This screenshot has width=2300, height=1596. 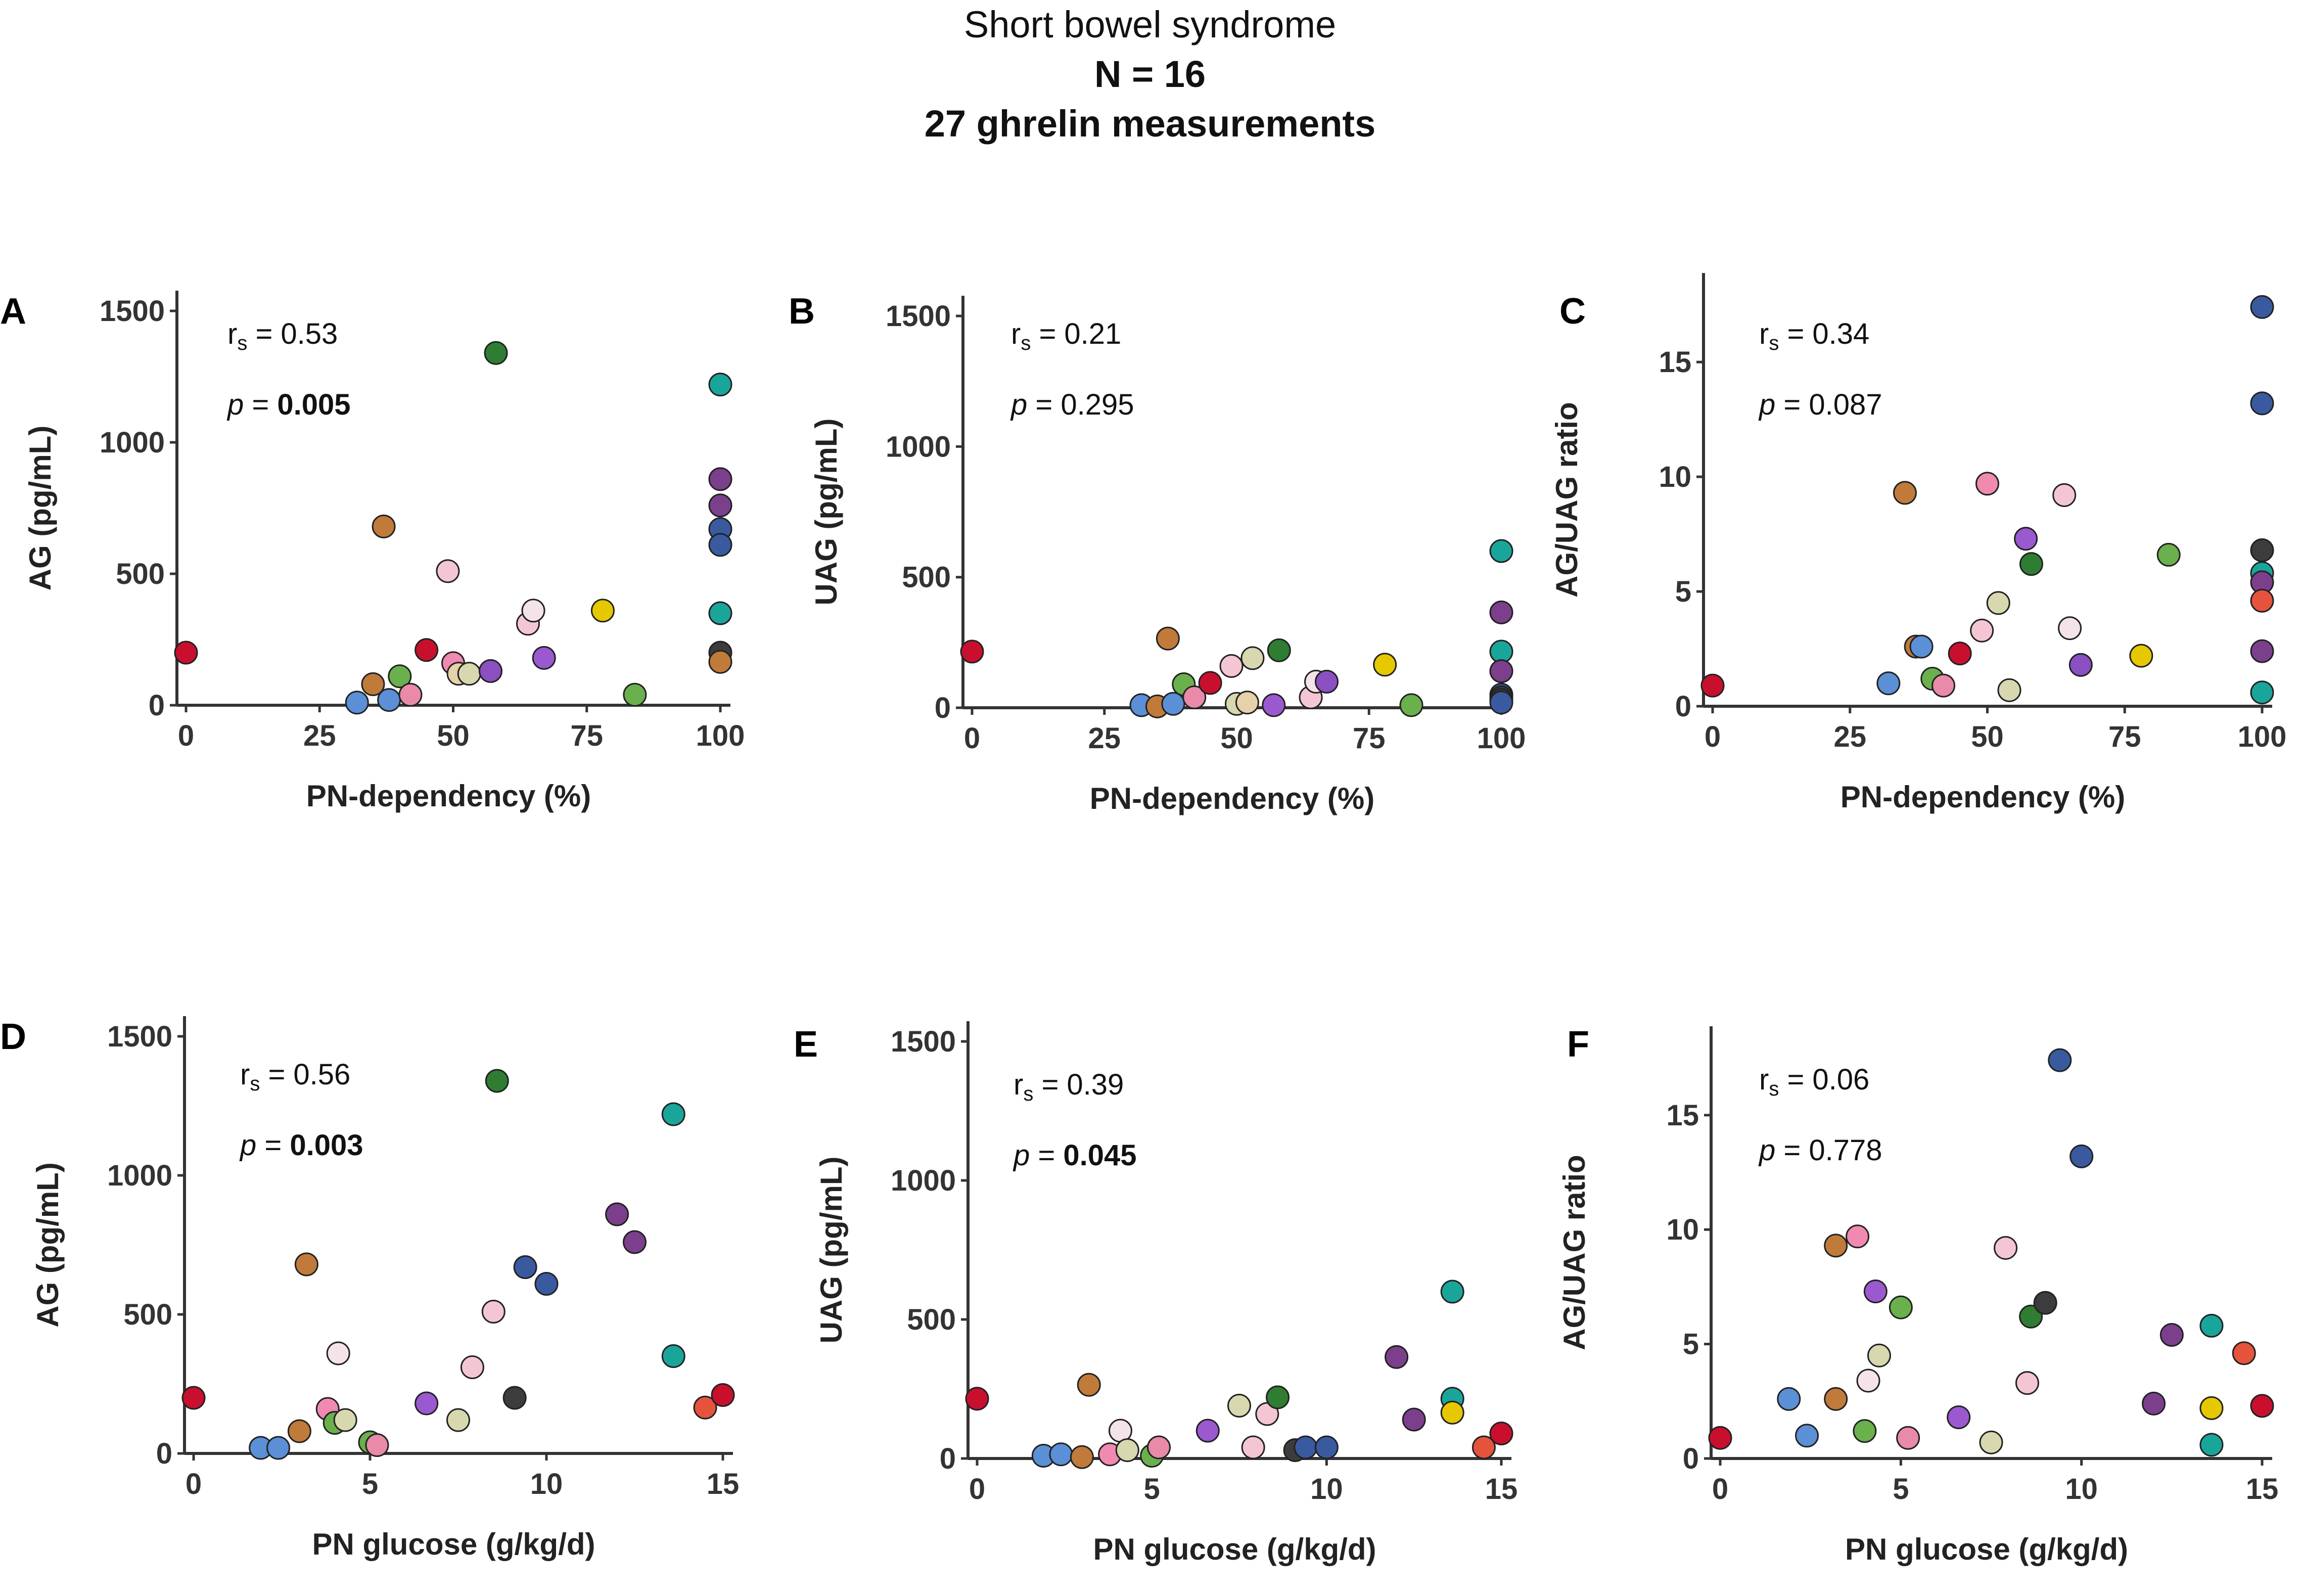 I want to click on panel-letter: B, so click(x=802, y=311).